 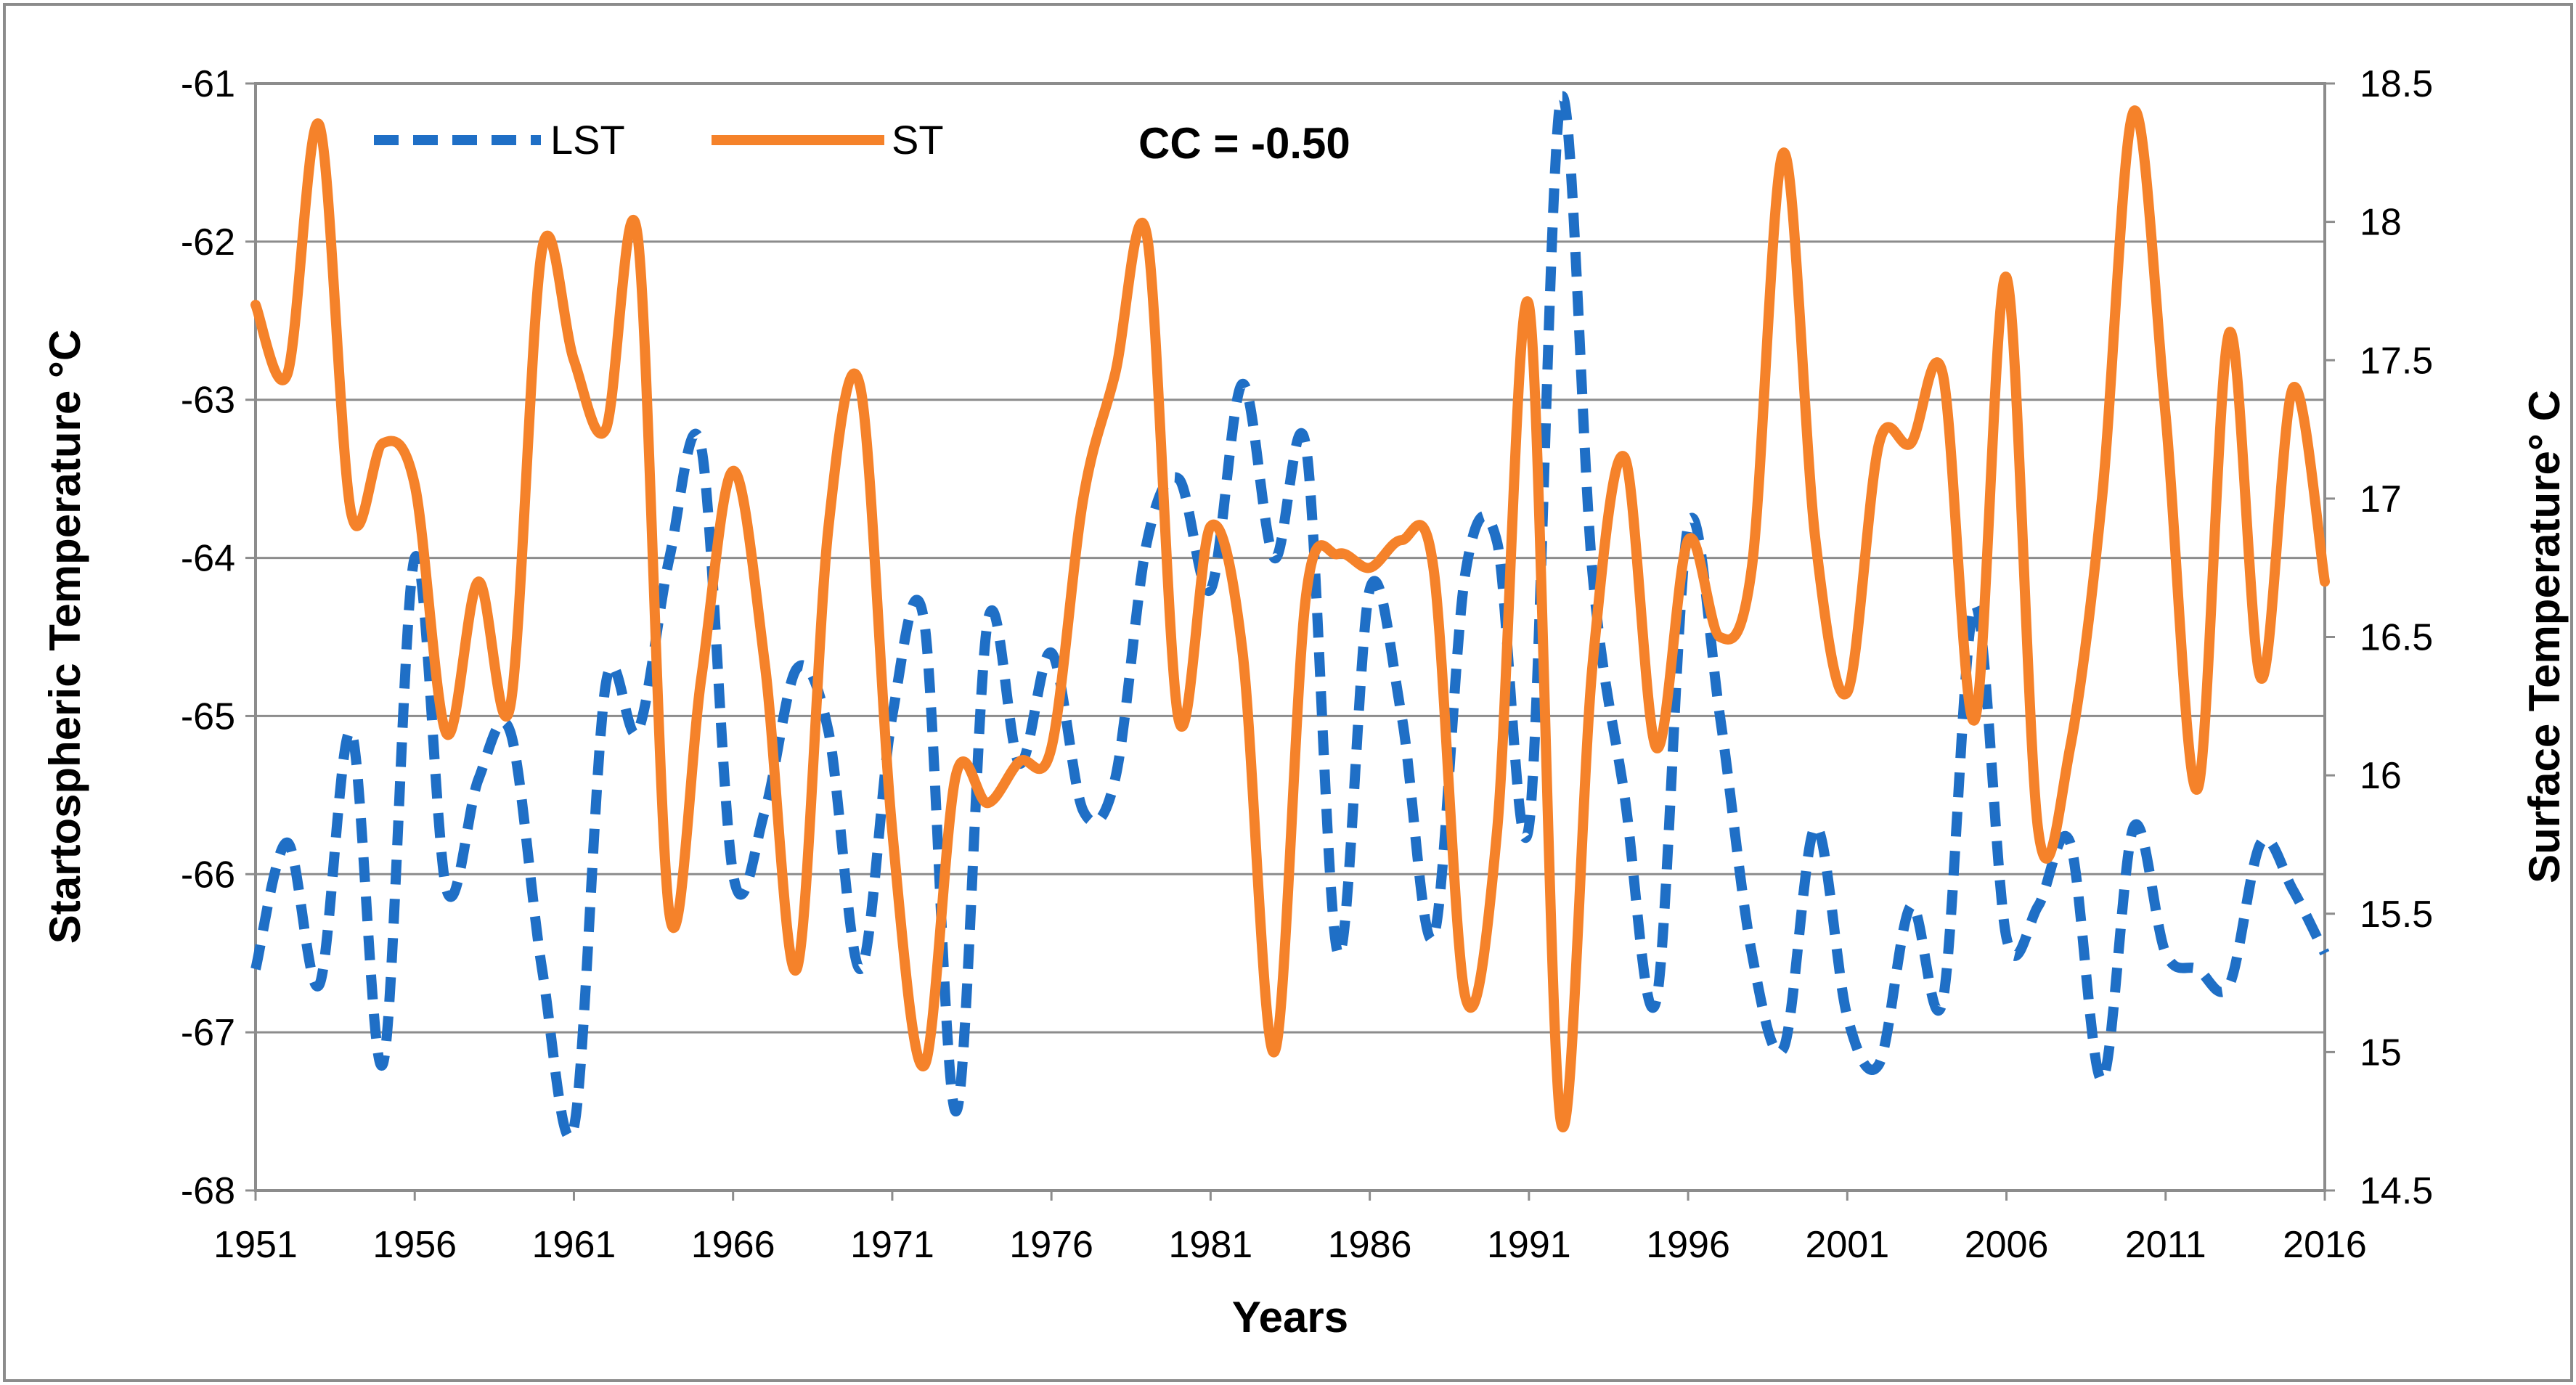 What do you see at coordinates (2007, 1245) in the screenshot?
I see `x-tick-label: 2006` at bounding box center [2007, 1245].